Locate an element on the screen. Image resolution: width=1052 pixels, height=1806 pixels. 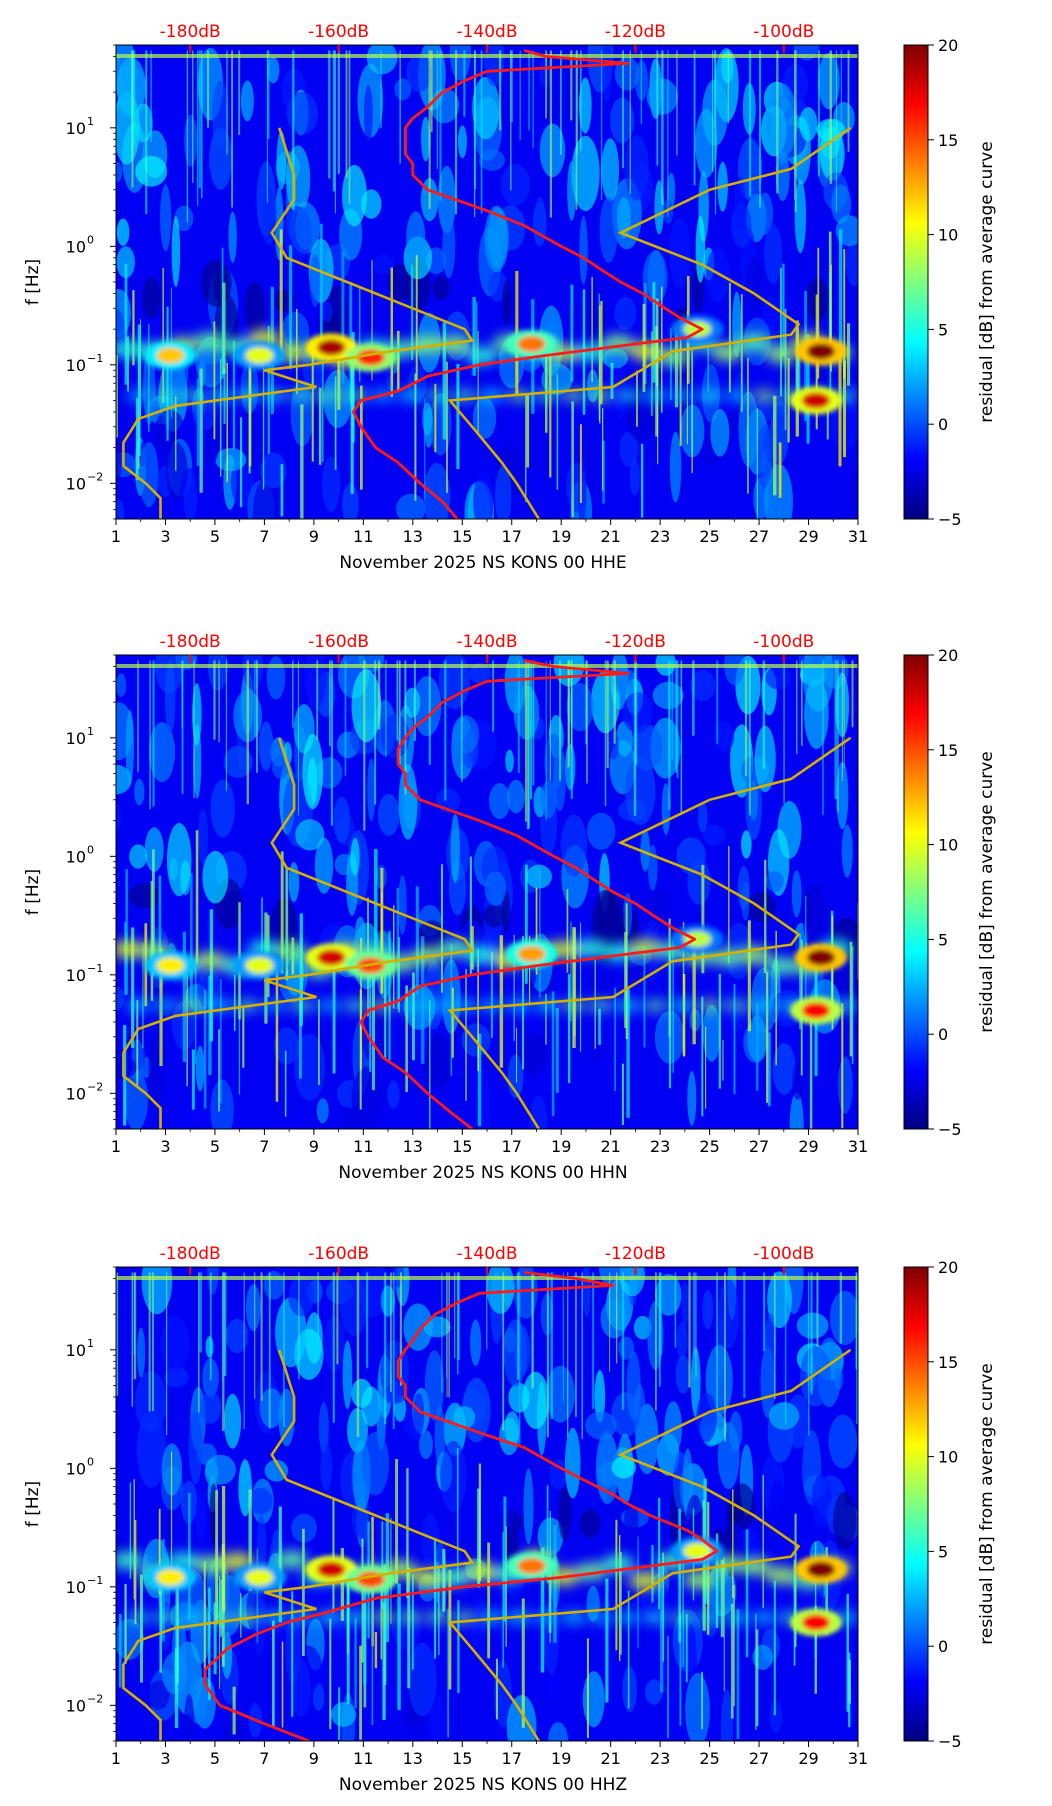
y-tick-exponent: 0 is located at coordinates (90, 1461).